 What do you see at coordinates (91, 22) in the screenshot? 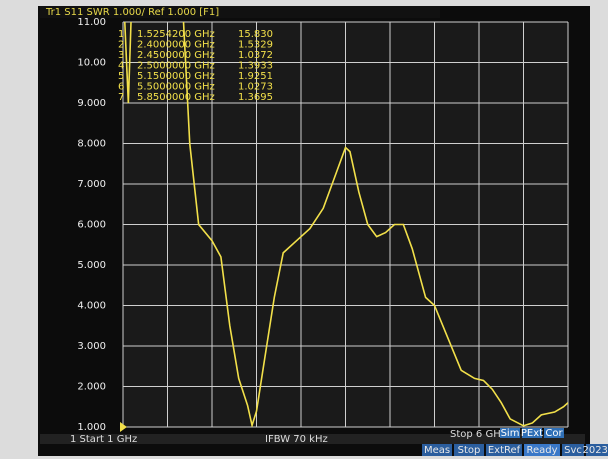
I see `y-tick-label: 11.00` at bounding box center [91, 22].